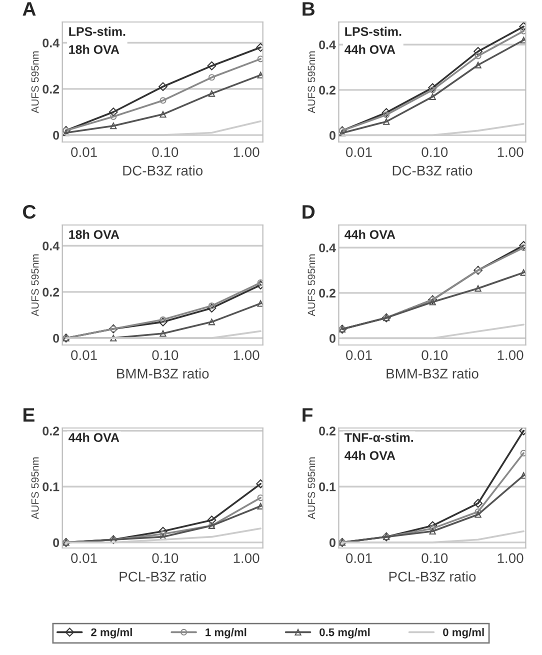 The width and height of the screenshot is (542, 655). What do you see at coordinates (345, 633) in the screenshot?
I see `legend-label: 0.5 mg/ml` at bounding box center [345, 633].